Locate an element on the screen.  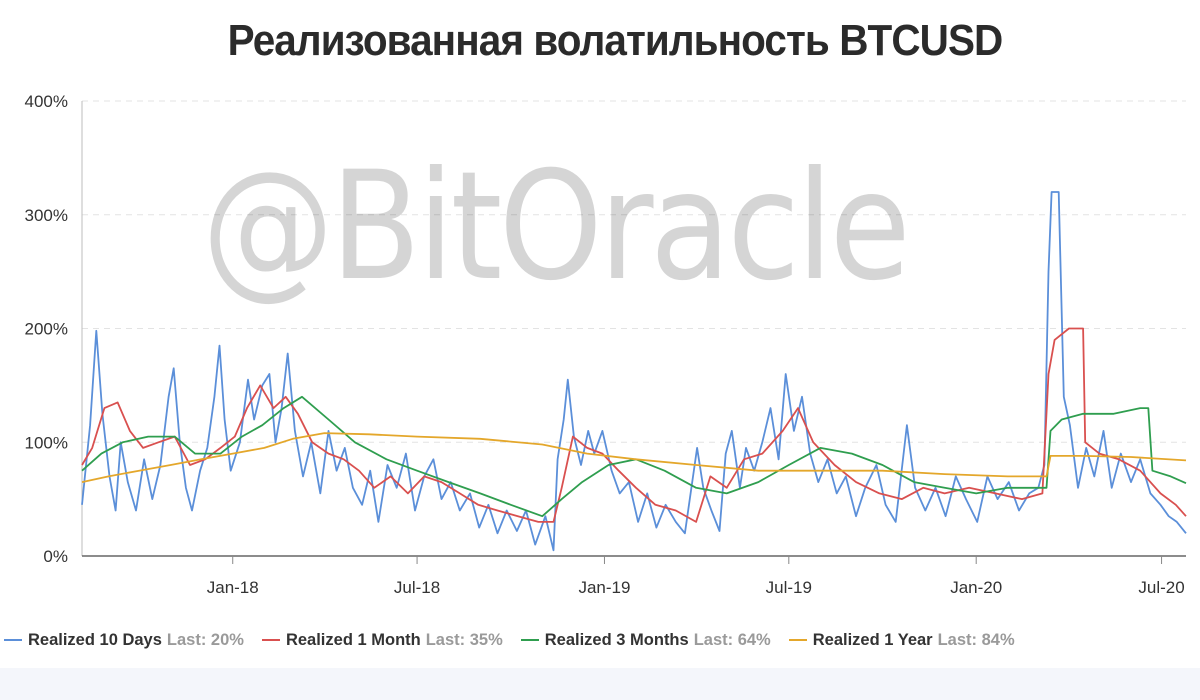
legend-series-name: Realized 10 Days is located at coordinates (95, 639).